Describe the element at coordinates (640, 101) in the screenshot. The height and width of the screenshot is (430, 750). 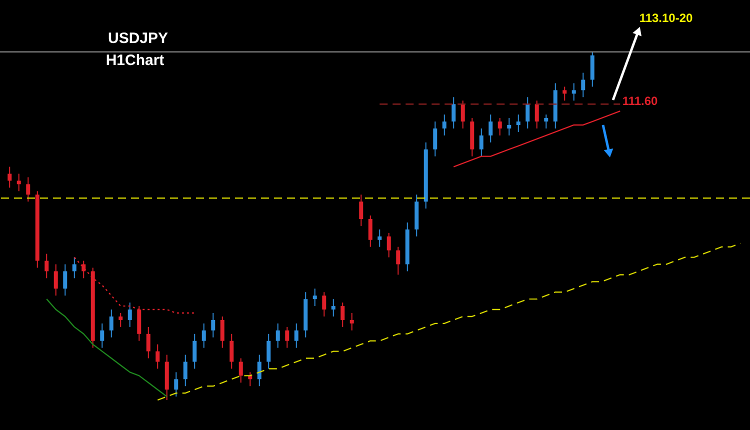
I see `annotation: 111.60` at that location.